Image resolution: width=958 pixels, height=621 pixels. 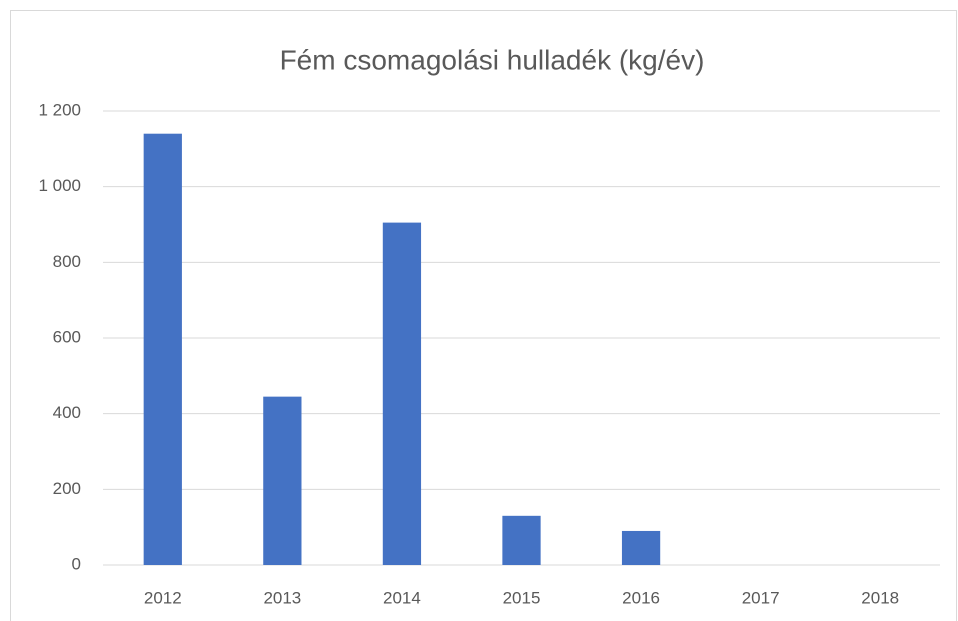 What do you see at coordinates (67, 488) in the screenshot?
I see `y-tick-label: 200` at bounding box center [67, 488].